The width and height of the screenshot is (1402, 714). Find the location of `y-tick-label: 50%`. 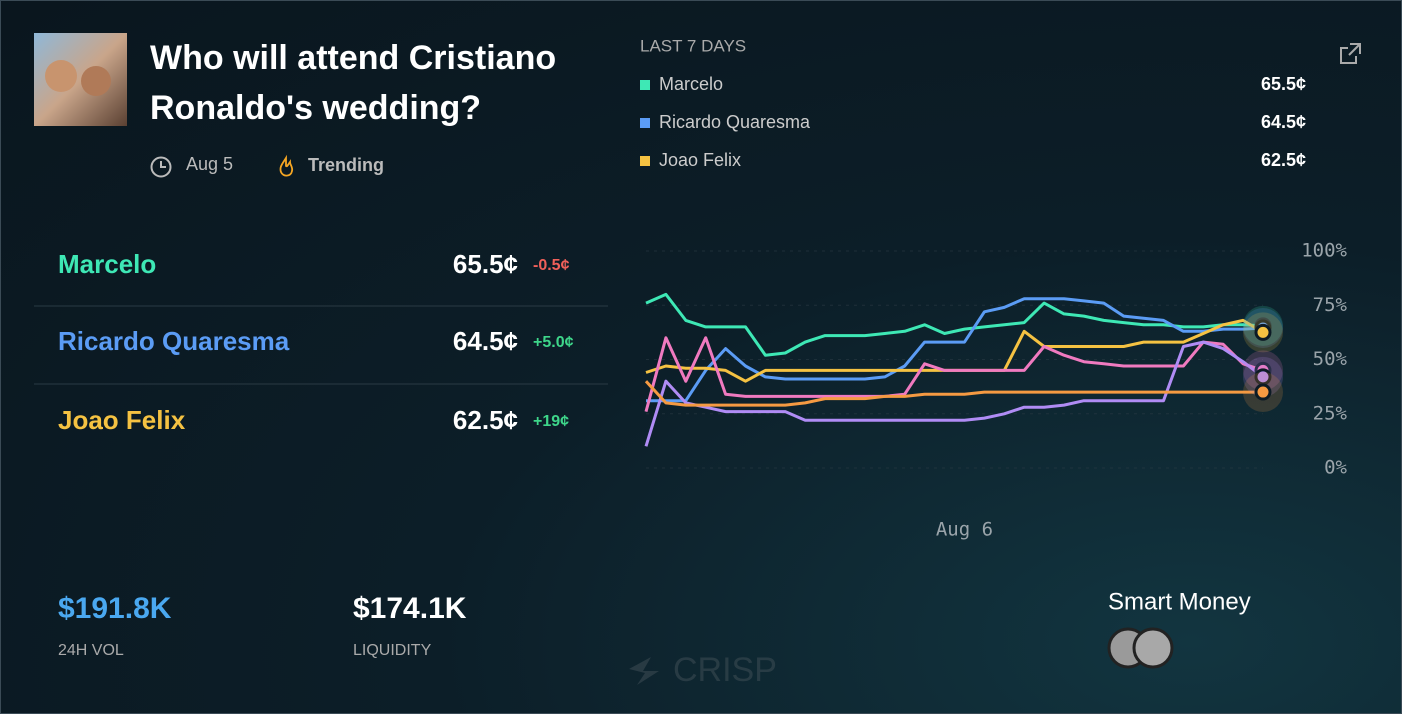

y-tick-label: 50% is located at coordinates (1330, 359).